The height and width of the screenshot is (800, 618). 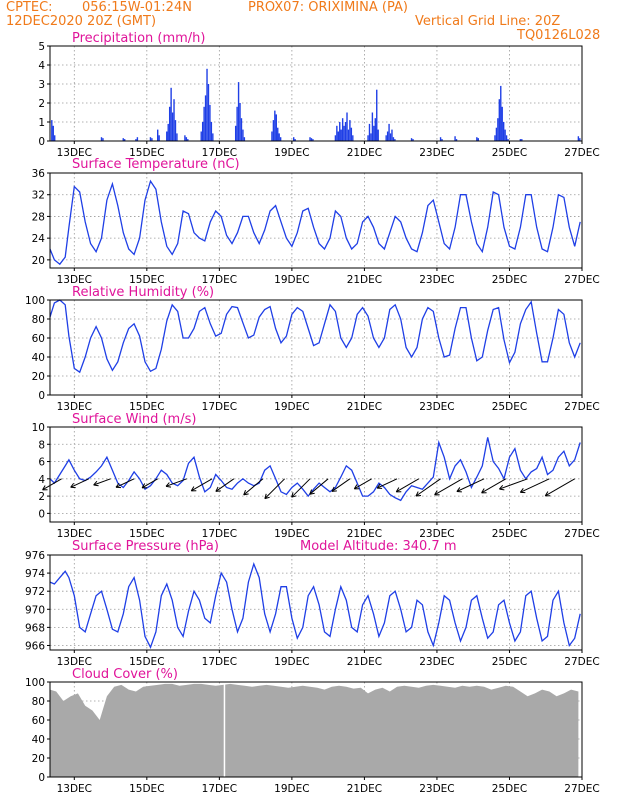 I want to click on header-source: CPTEC:, so click(x=29, y=7).